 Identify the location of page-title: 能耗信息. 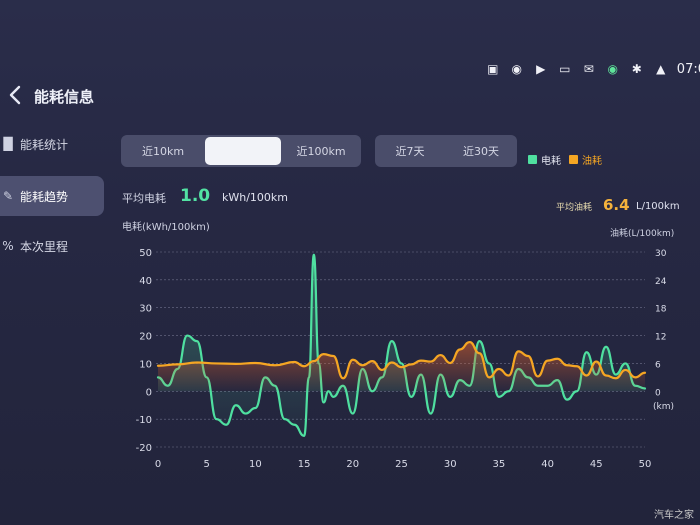
(64, 97).